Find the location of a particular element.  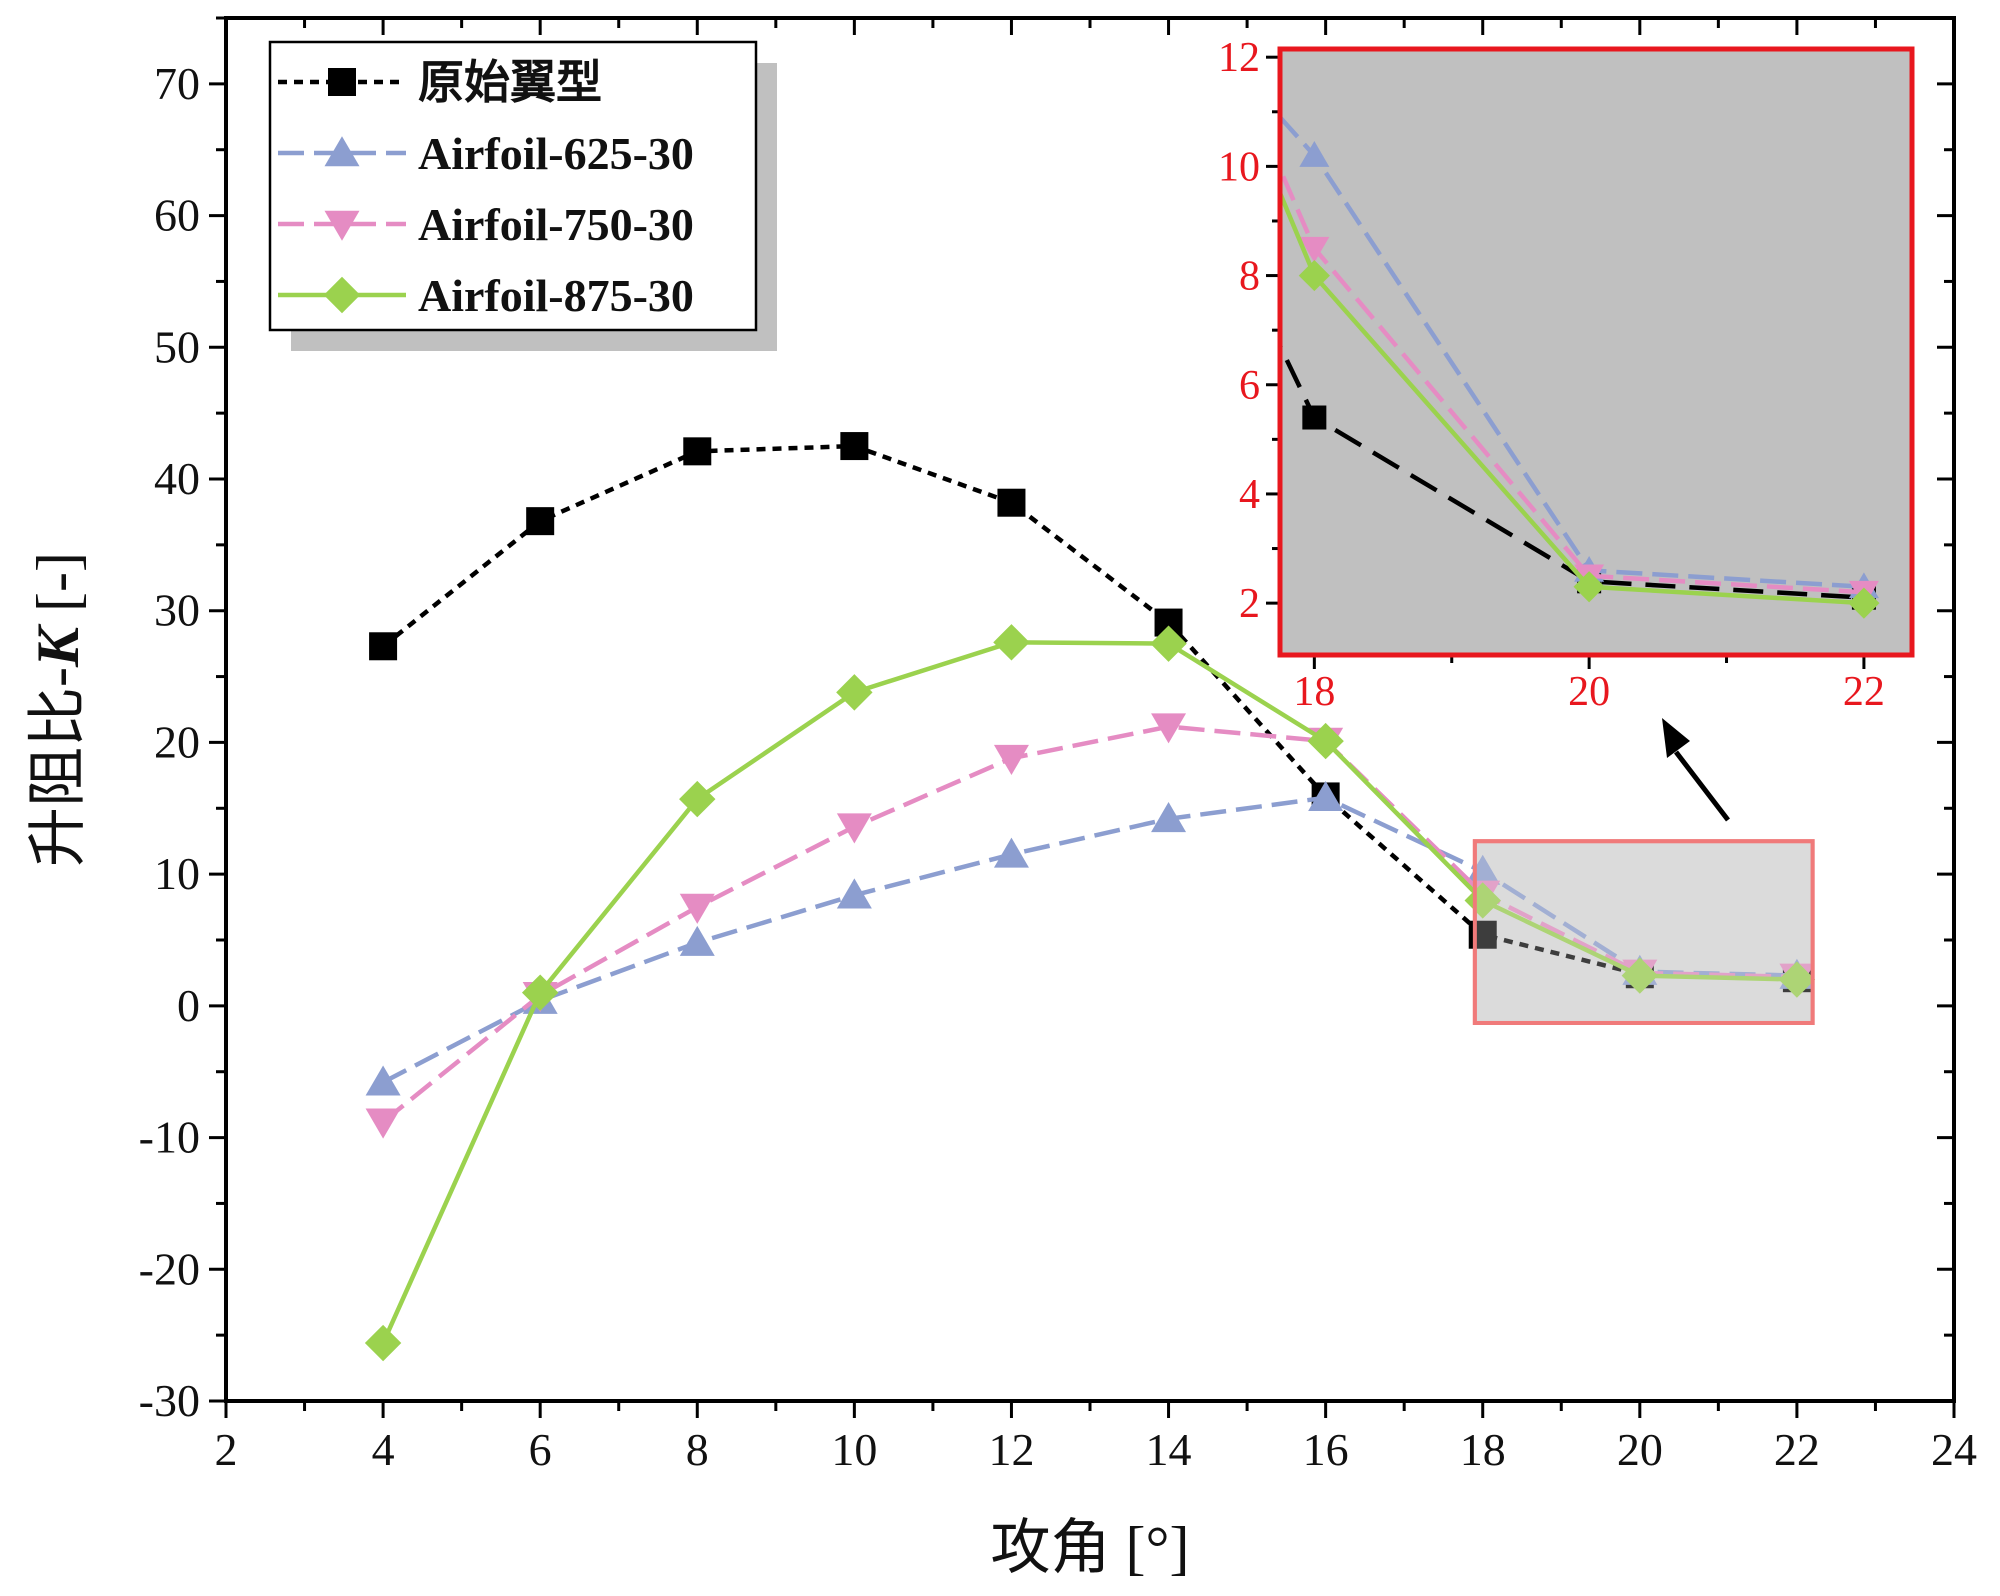

inset-y-tick-label: 6 is located at coordinates (1249, 386).